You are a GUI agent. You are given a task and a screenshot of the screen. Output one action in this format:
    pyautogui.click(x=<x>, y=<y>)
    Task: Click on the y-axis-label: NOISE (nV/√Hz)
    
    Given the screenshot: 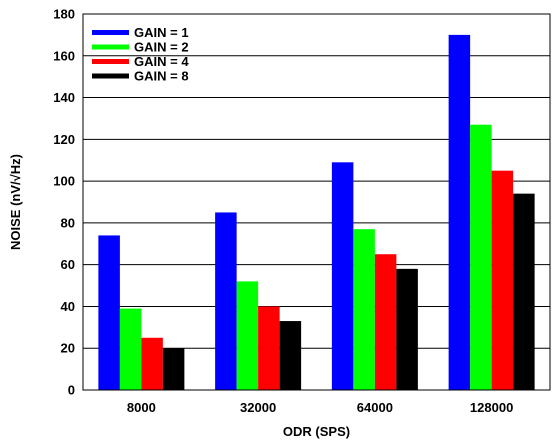 What is the action you would take?
    pyautogui.click(x=15, y=202)
    